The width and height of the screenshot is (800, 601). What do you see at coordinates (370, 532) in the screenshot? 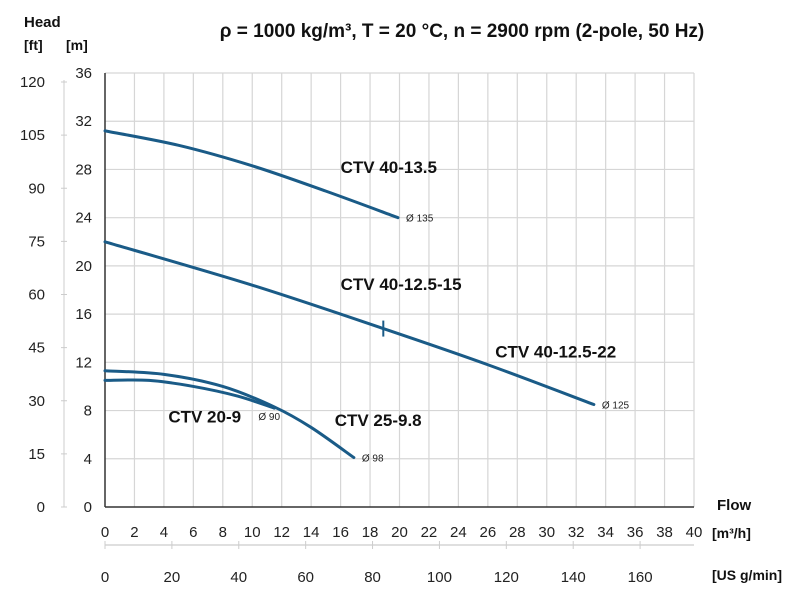
I see `x-tick-label: 18` at bounding box center [370, 532].